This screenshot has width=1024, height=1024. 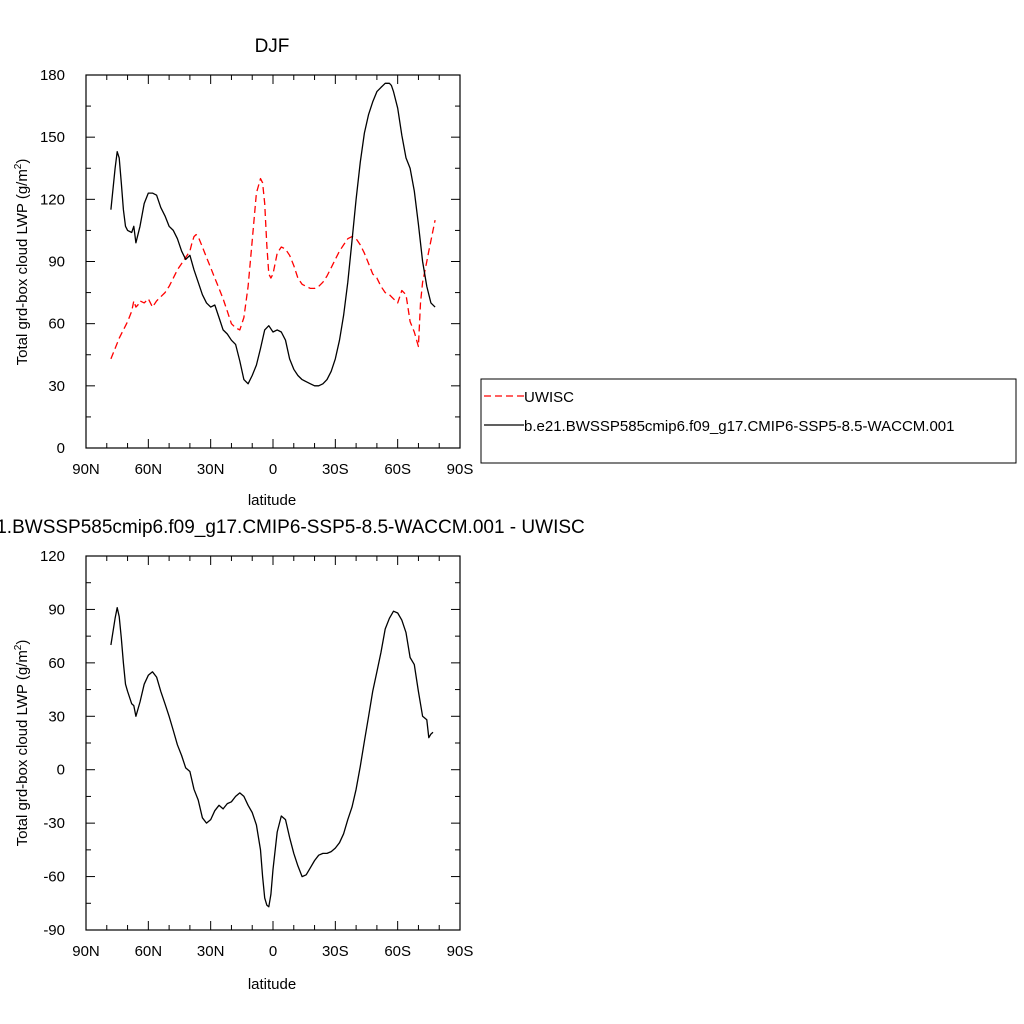 I want to click on chart-title: DJF, so click(x=272, y=46).